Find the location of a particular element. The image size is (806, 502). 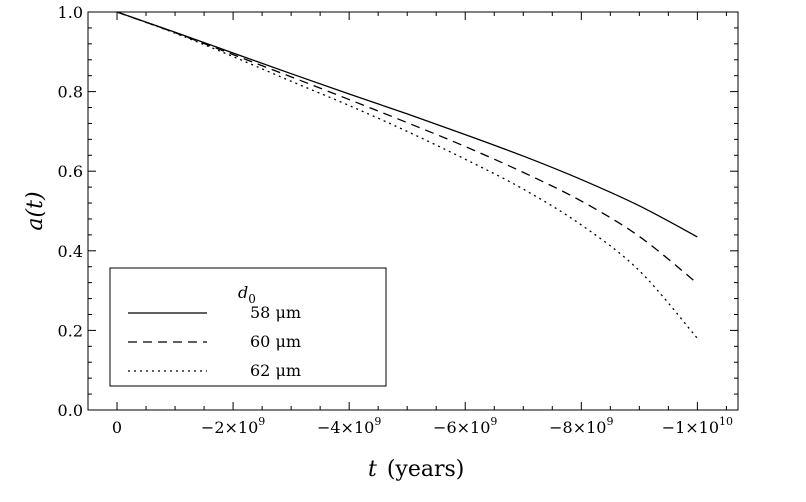

y-axis-title: a(t) is located at coordinates (35, 210).